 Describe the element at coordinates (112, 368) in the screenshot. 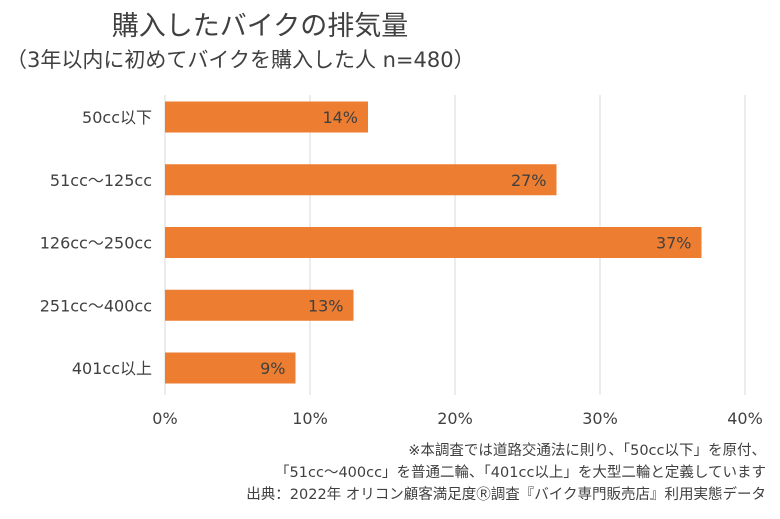

I see `category-label: 401cc以上` at that location.